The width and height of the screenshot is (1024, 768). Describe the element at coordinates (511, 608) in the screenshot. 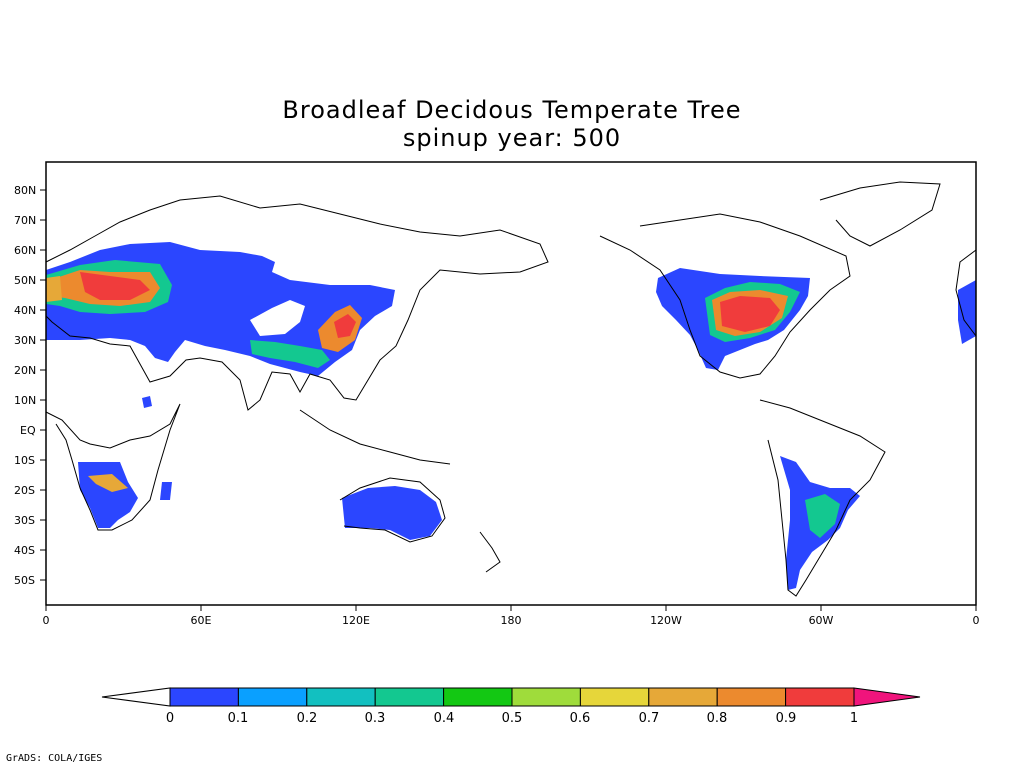

I see `lon-tick-marks` at that location.